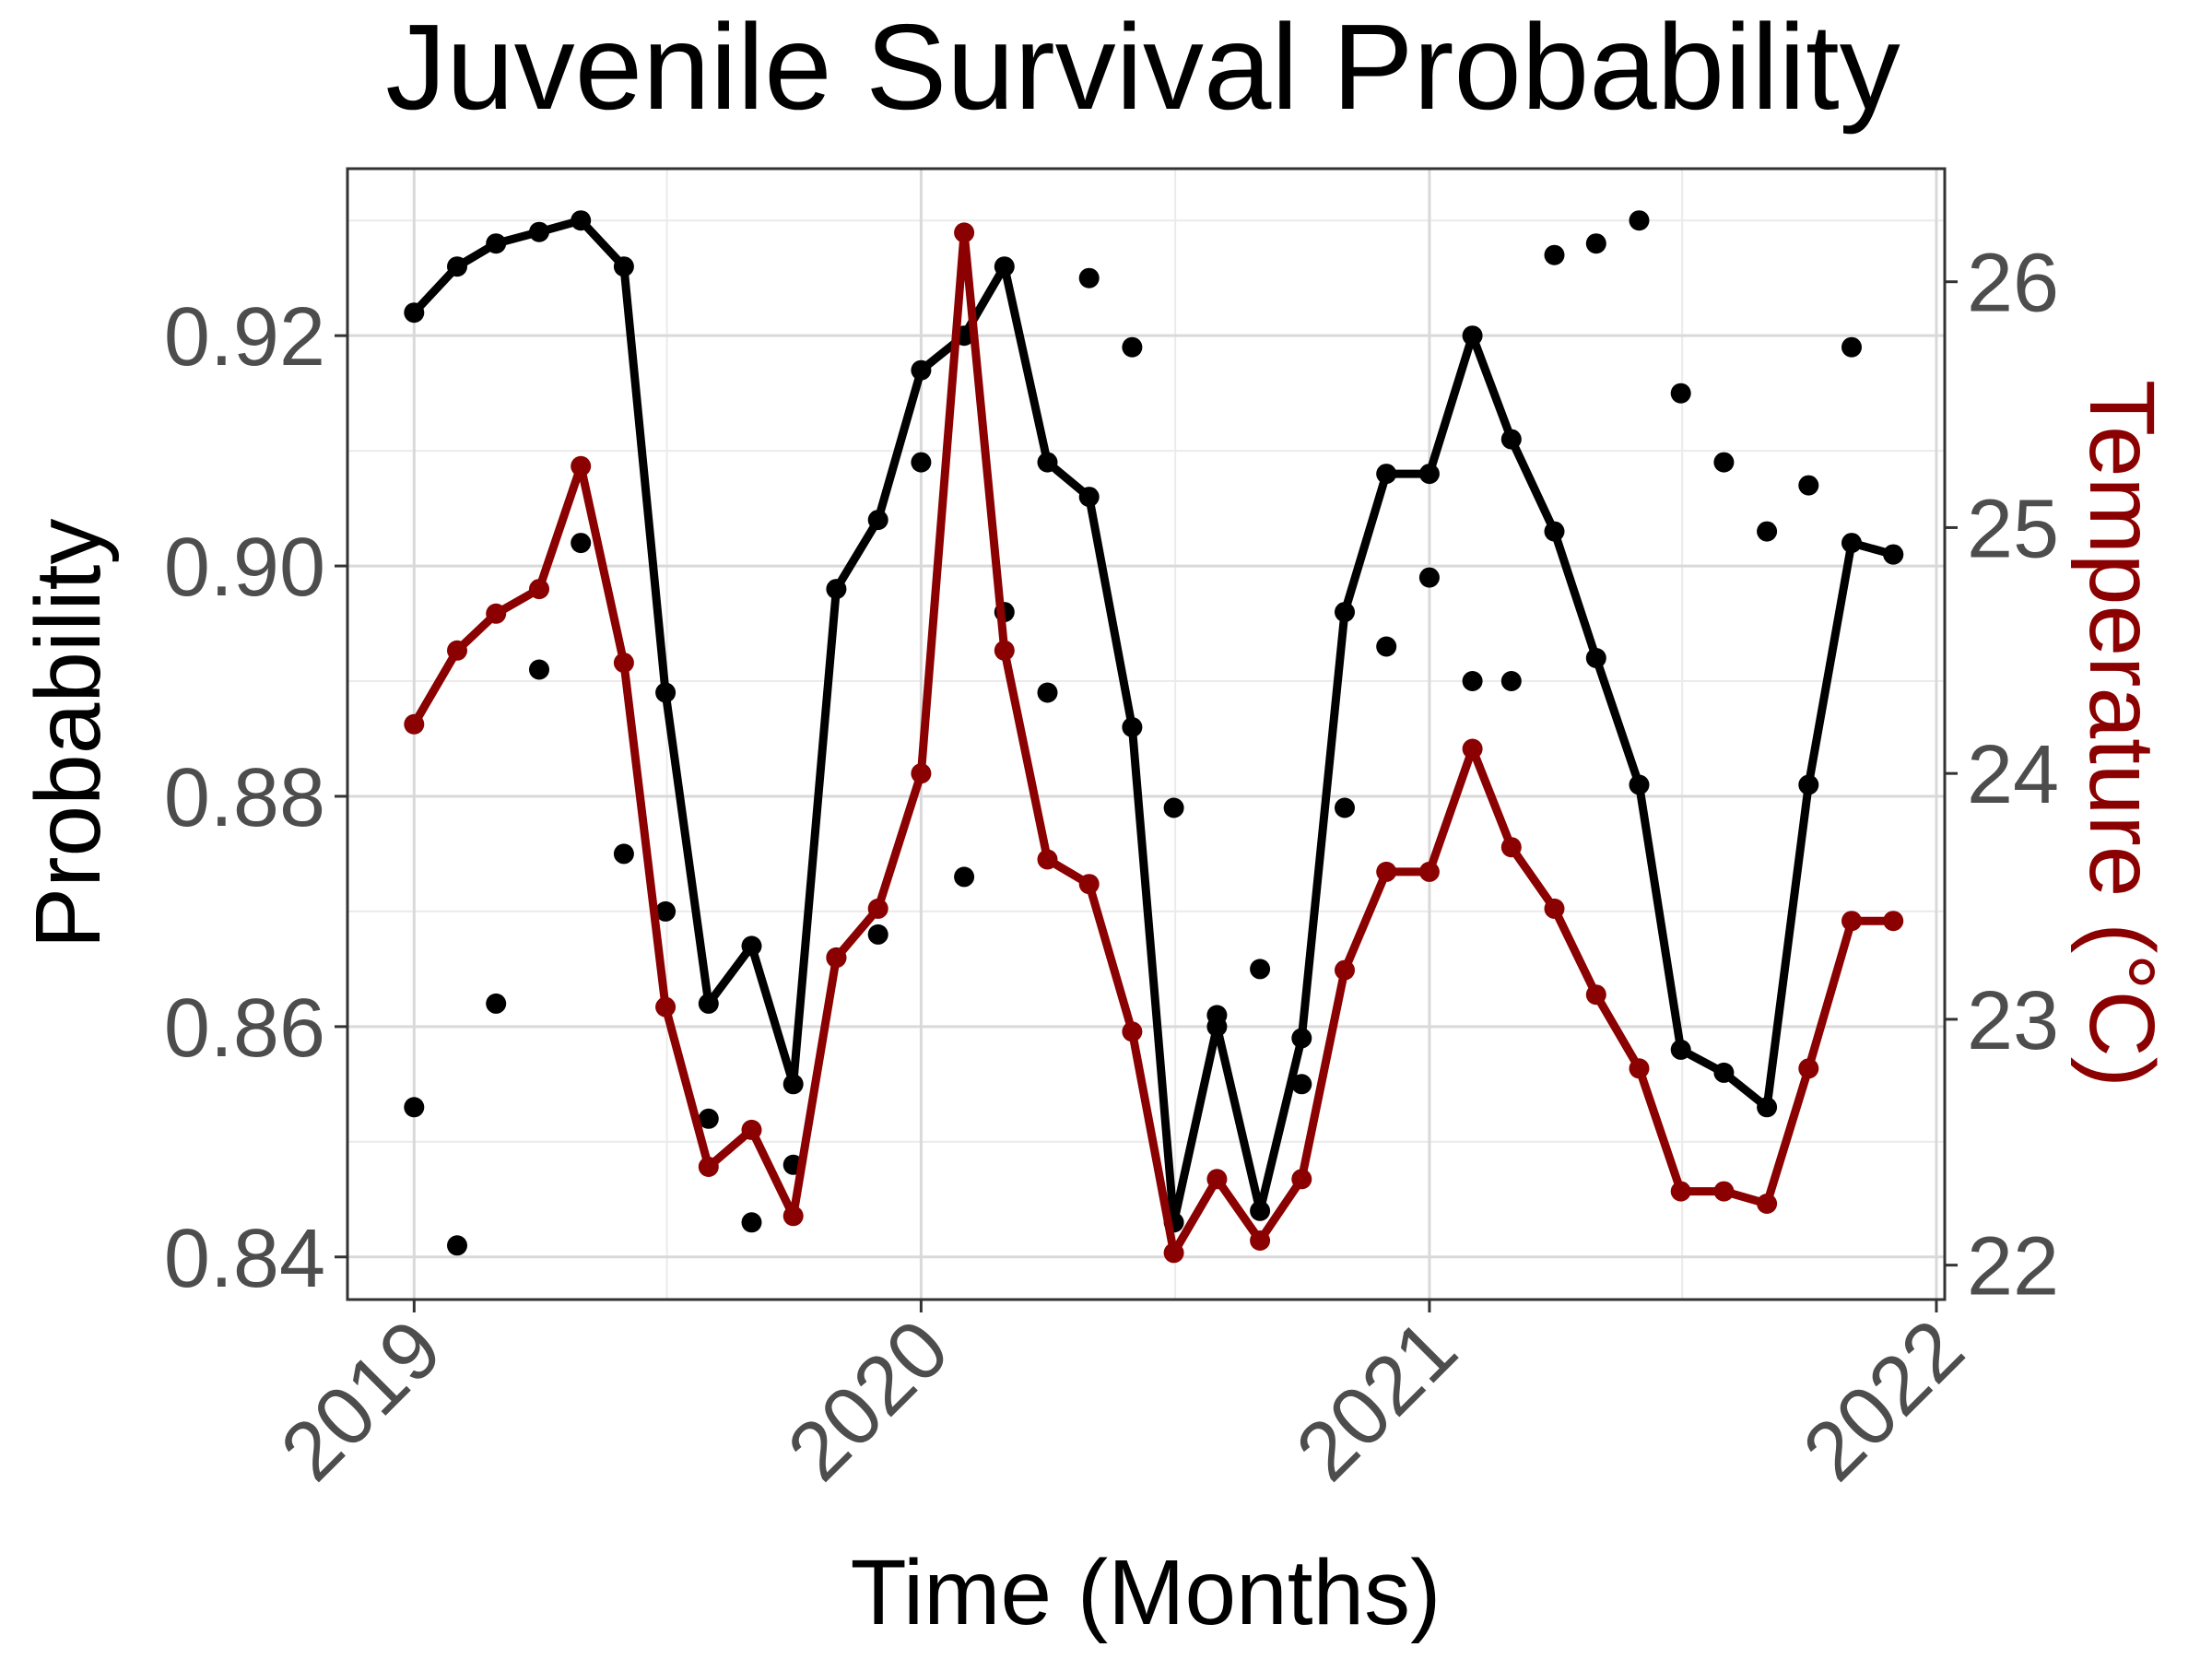  What do you see at coordinates (2013, 775) in the screenshot?
I see `y-right-tick-label: 24` at bounding box center [2013, 775].